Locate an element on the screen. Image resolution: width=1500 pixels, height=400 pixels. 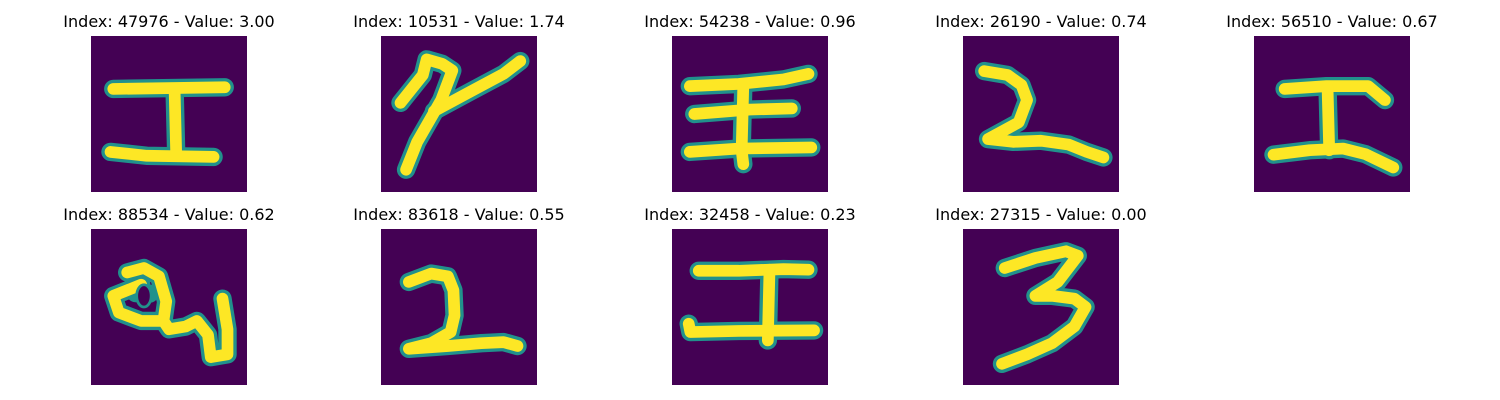
panel-title: Index: 88534 - Value: 0.62 is located at coordinates (169, 214).